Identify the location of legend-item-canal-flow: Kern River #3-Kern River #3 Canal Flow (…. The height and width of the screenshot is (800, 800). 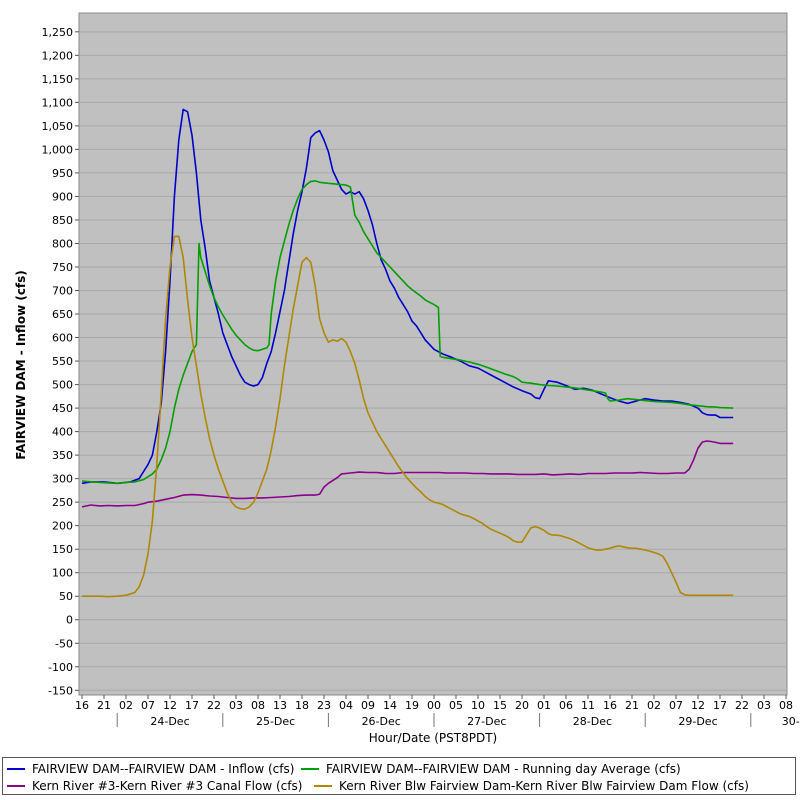
(154, 786).